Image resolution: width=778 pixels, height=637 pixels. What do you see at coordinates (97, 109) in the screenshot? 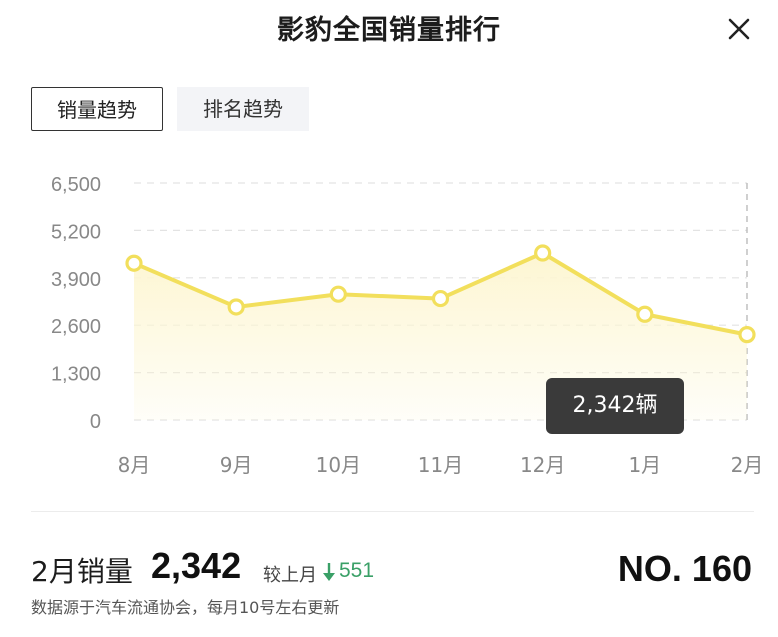
I see `tab-sales-trend: 销量趋势` at bounding box center [97, 109].